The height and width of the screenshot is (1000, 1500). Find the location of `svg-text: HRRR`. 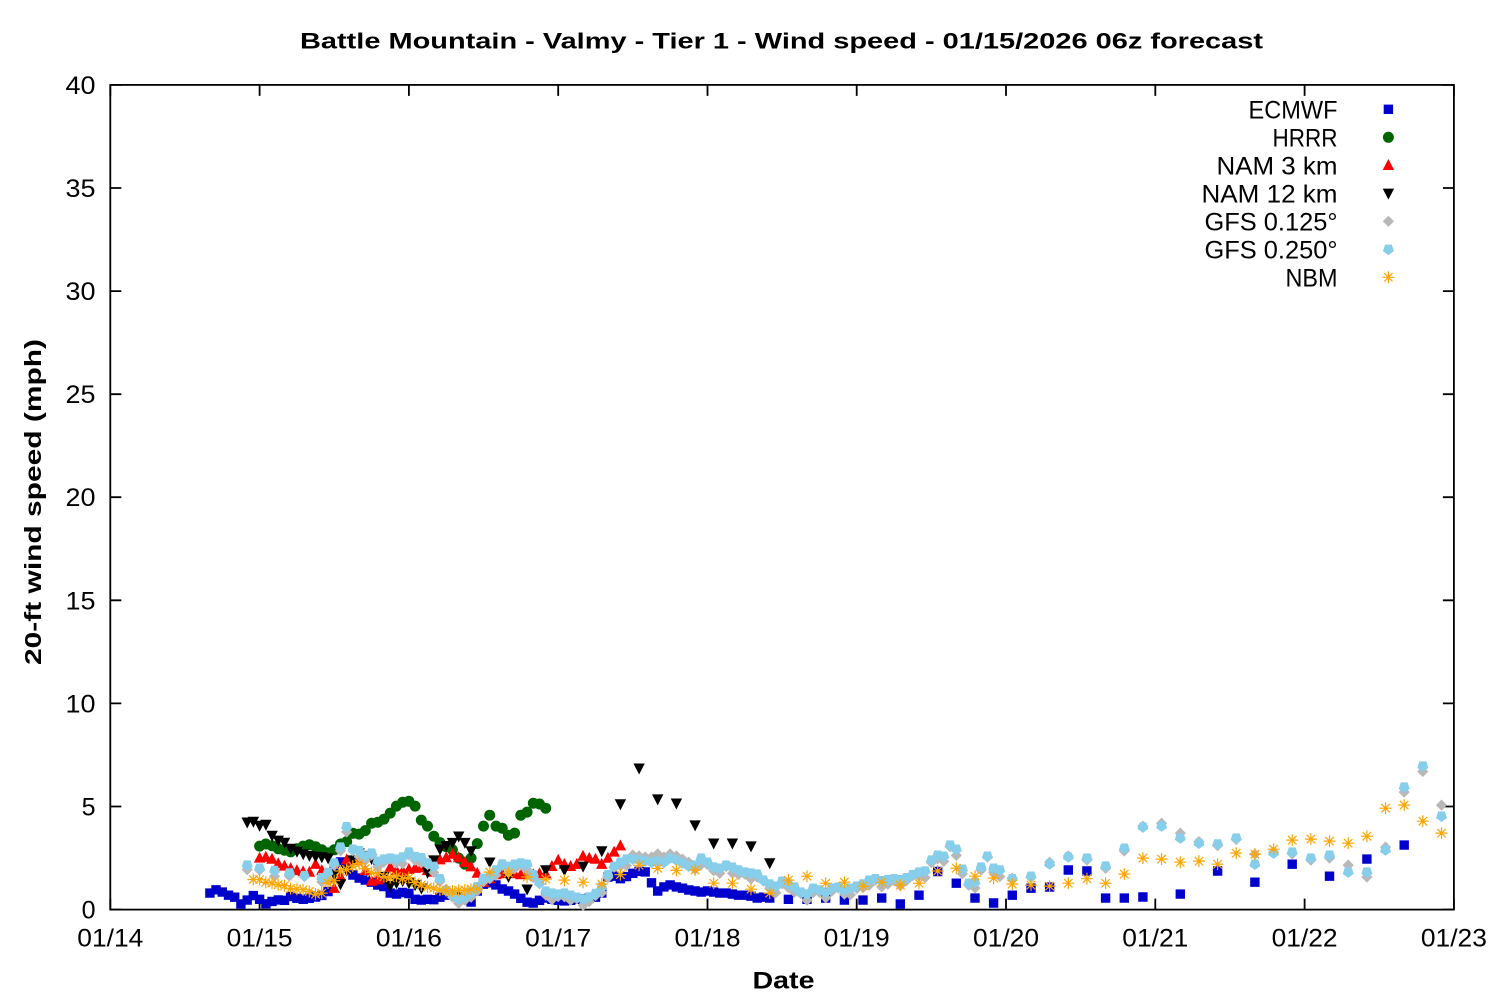

svg-text: HRRR is located at coordinates (1305, 138).